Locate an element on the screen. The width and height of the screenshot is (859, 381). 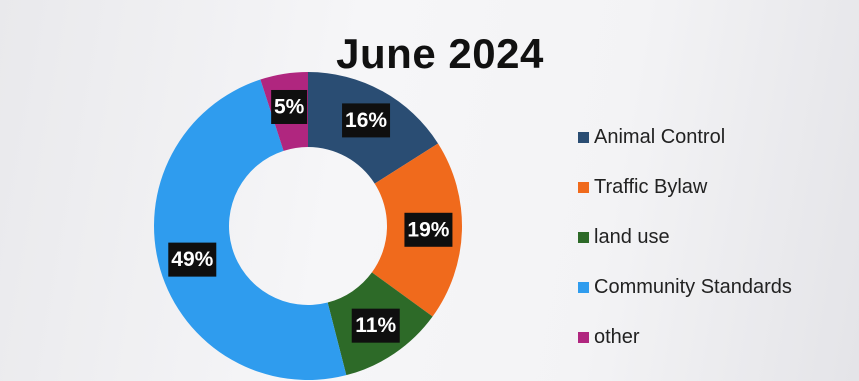
svg-text: 16% is located at coordinates (366, 120).